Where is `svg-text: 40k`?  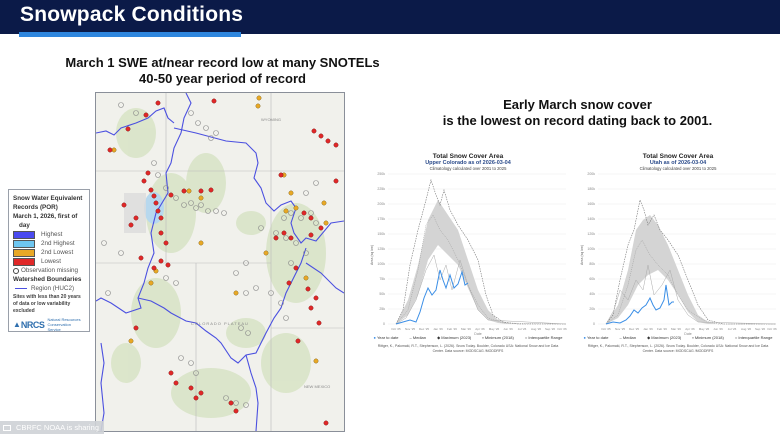
svg-text: 40k is located at coordinates (592, 294).